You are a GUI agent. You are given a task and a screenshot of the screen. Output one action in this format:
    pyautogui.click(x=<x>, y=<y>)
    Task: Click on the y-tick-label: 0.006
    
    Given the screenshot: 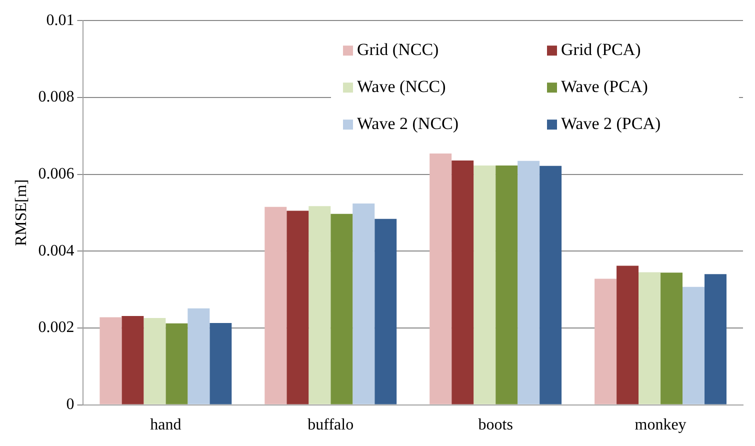 What is the action you would take?
    pyautogui.click(x=56, y=173)
    